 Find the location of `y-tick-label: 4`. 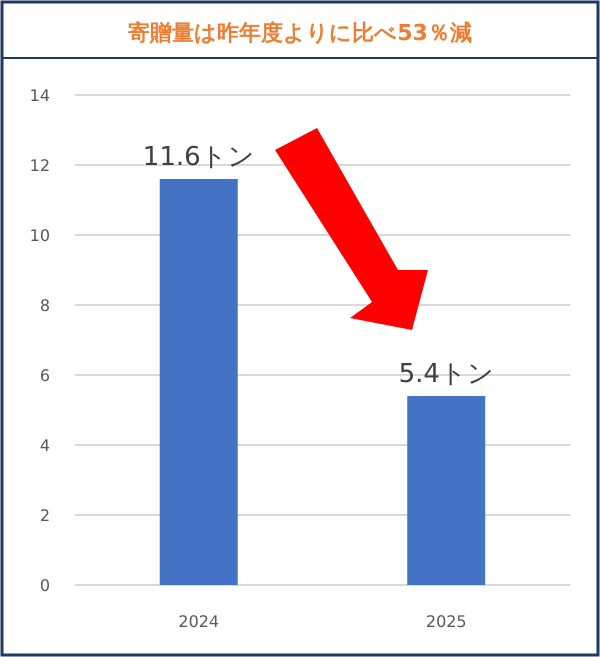

y-tick-label: 4 is located at coordinates (45, 445).